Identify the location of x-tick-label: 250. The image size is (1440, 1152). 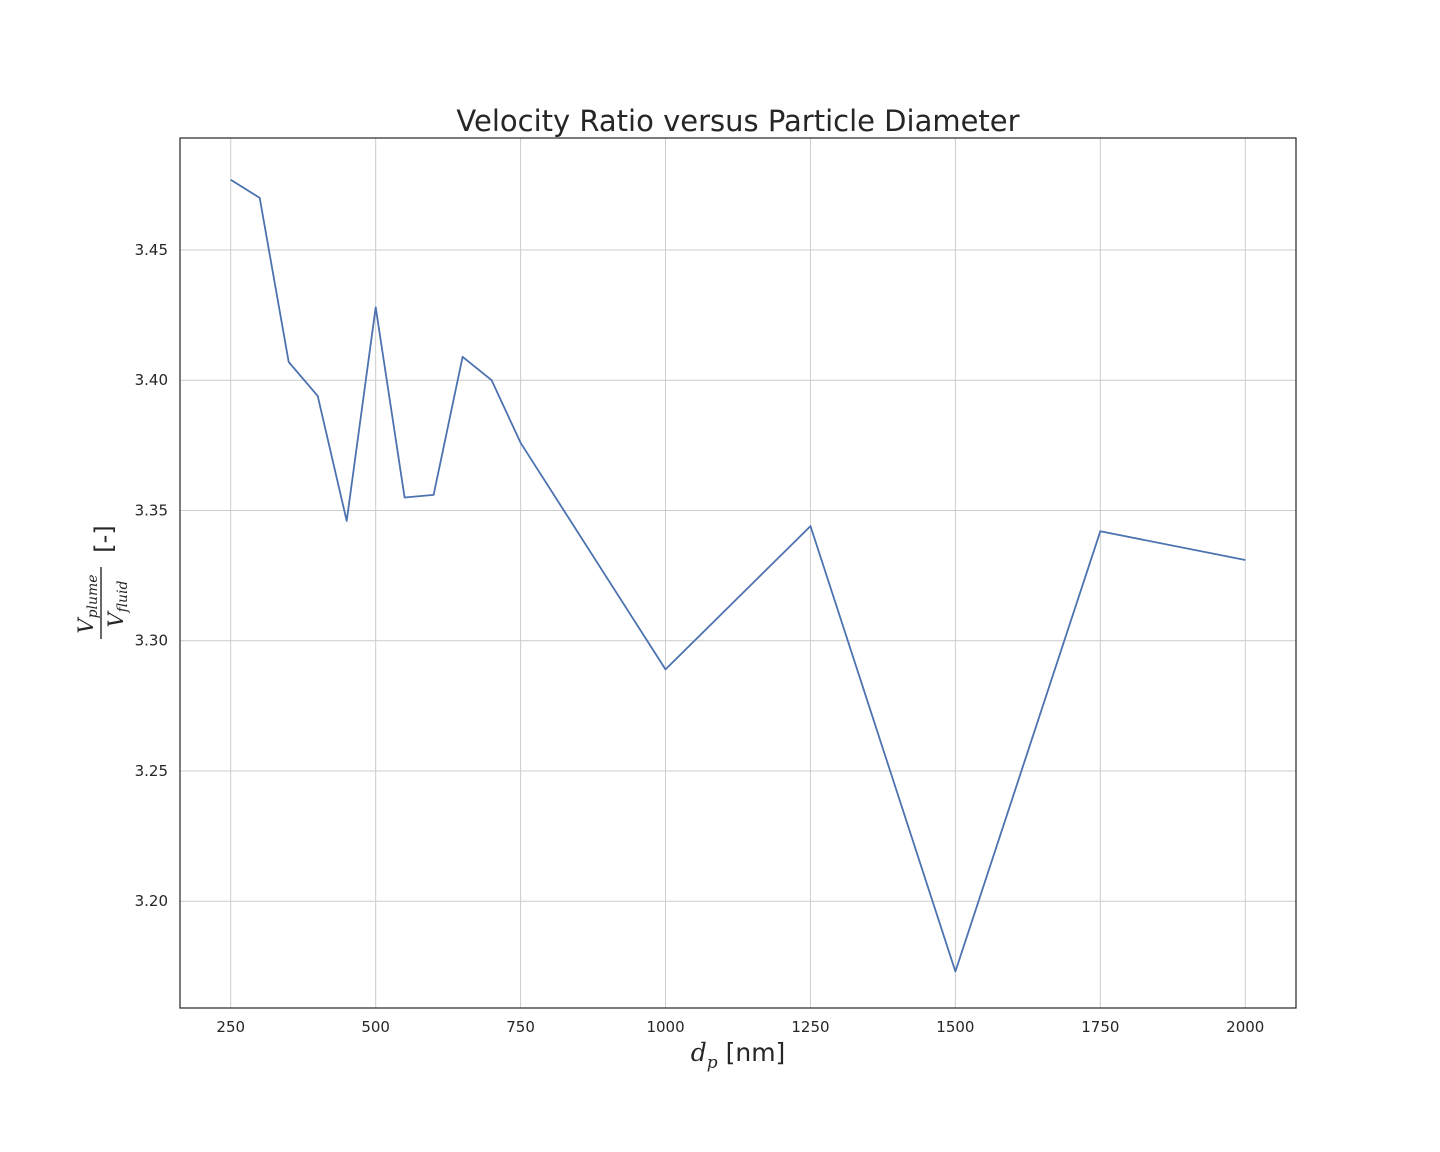
(230, 1027).